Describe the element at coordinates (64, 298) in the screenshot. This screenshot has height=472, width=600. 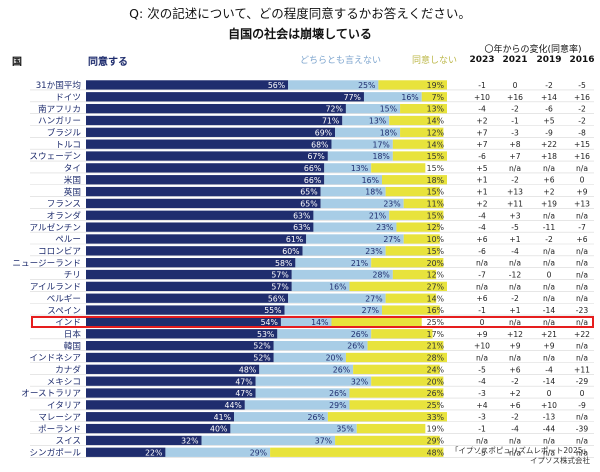
I see `country-label: ベルギー` at that location.